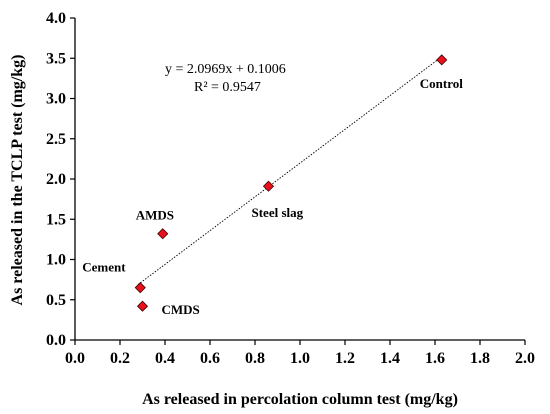  What do you see at coordinates (255, 358) in the screenshot?
I see `x-tick-label: 0.8` at bounding box center [255, 358].